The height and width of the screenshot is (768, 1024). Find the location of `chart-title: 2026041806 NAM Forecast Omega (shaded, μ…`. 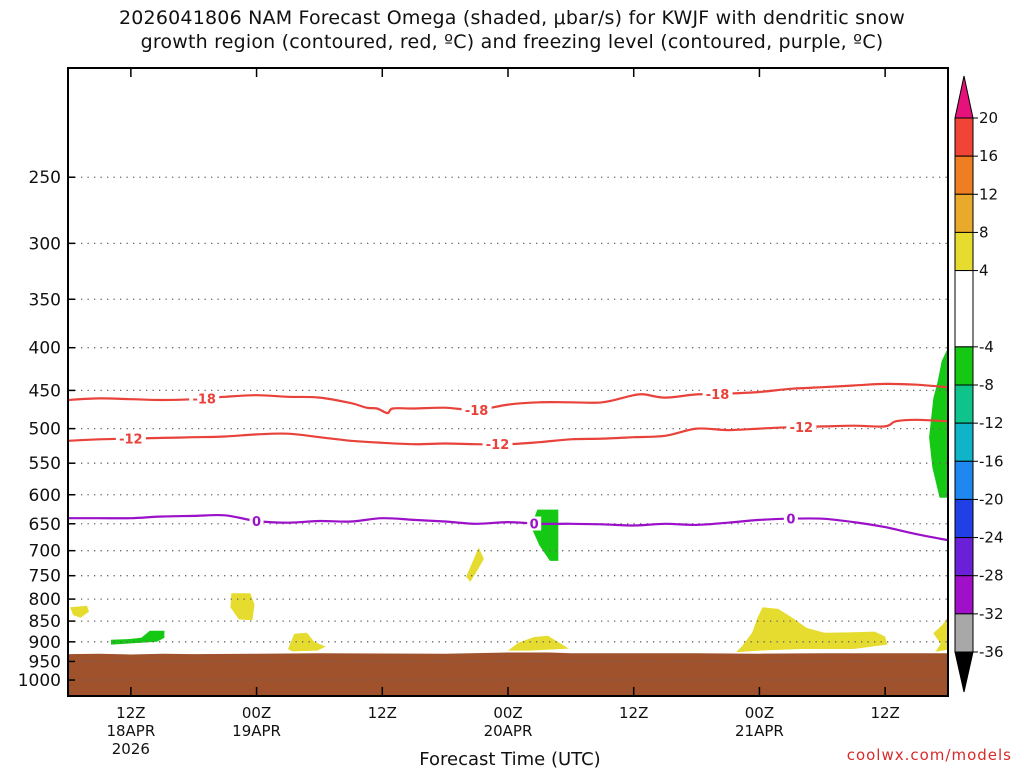

chart-title: 2026041806 NAM Forecast Omega (shaded, μ… is located at coordinates (512, 30).